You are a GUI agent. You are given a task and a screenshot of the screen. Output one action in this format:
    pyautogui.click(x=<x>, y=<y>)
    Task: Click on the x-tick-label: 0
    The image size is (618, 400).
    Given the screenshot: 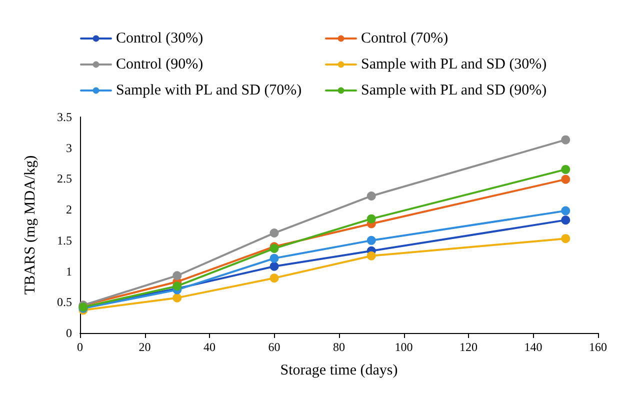 What is the action you would take?
    pyautogui.click(x=80, y=347)
    